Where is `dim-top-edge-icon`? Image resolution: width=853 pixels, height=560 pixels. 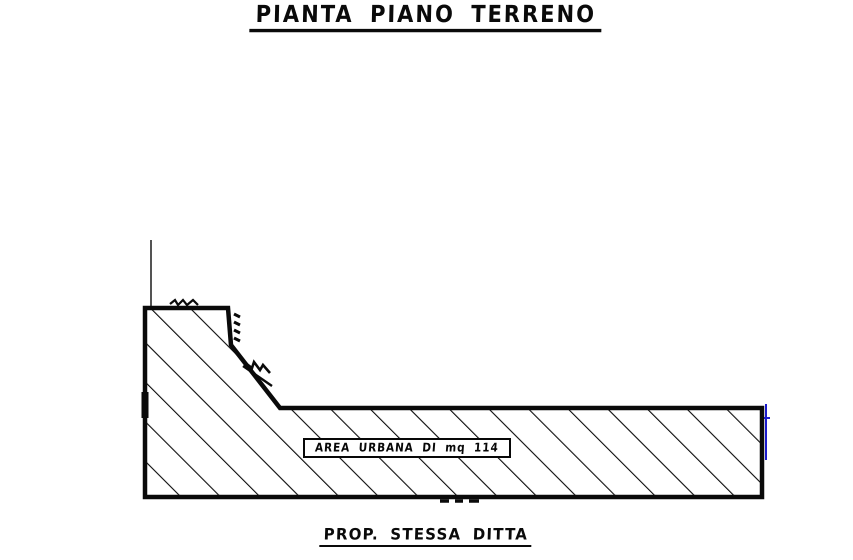
dim-top-edge-icon is located at coordinates (186, 303).